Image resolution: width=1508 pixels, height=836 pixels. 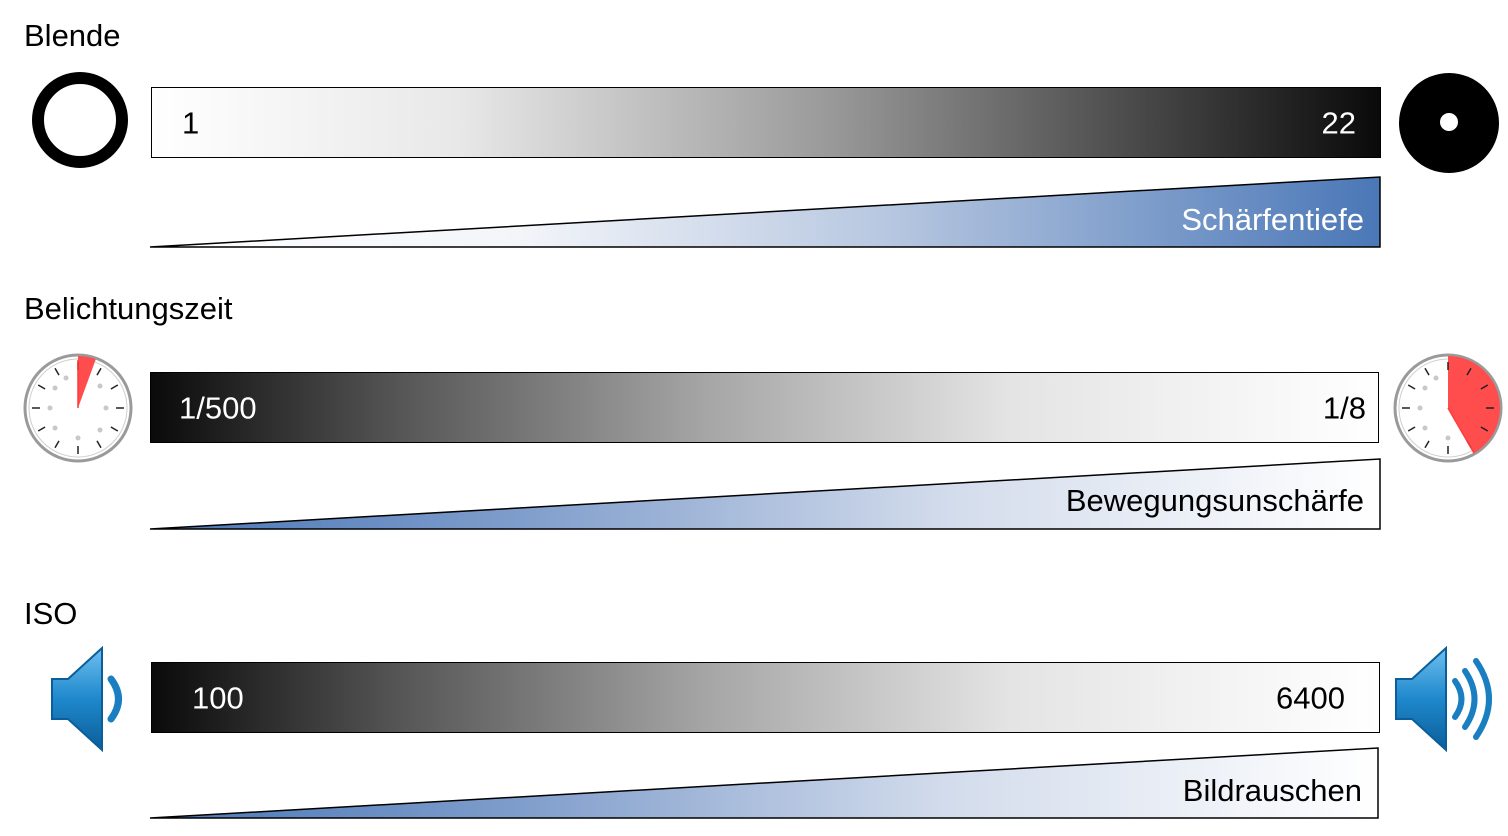 What do you see at coordinates (80, 120) in the screenshot?
I see `large-aperture-icon` at bounding box center [80, 120].